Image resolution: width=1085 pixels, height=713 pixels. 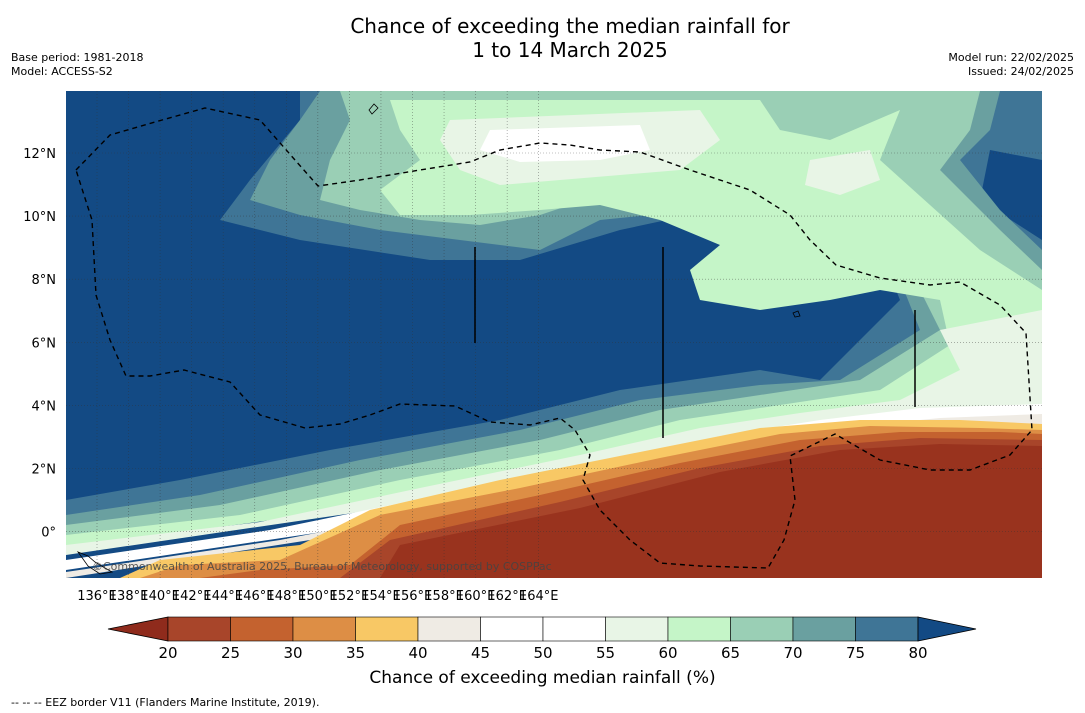 I want to click on issued-date: Issued: 24/02/2025, so click(x=1020, y=71).